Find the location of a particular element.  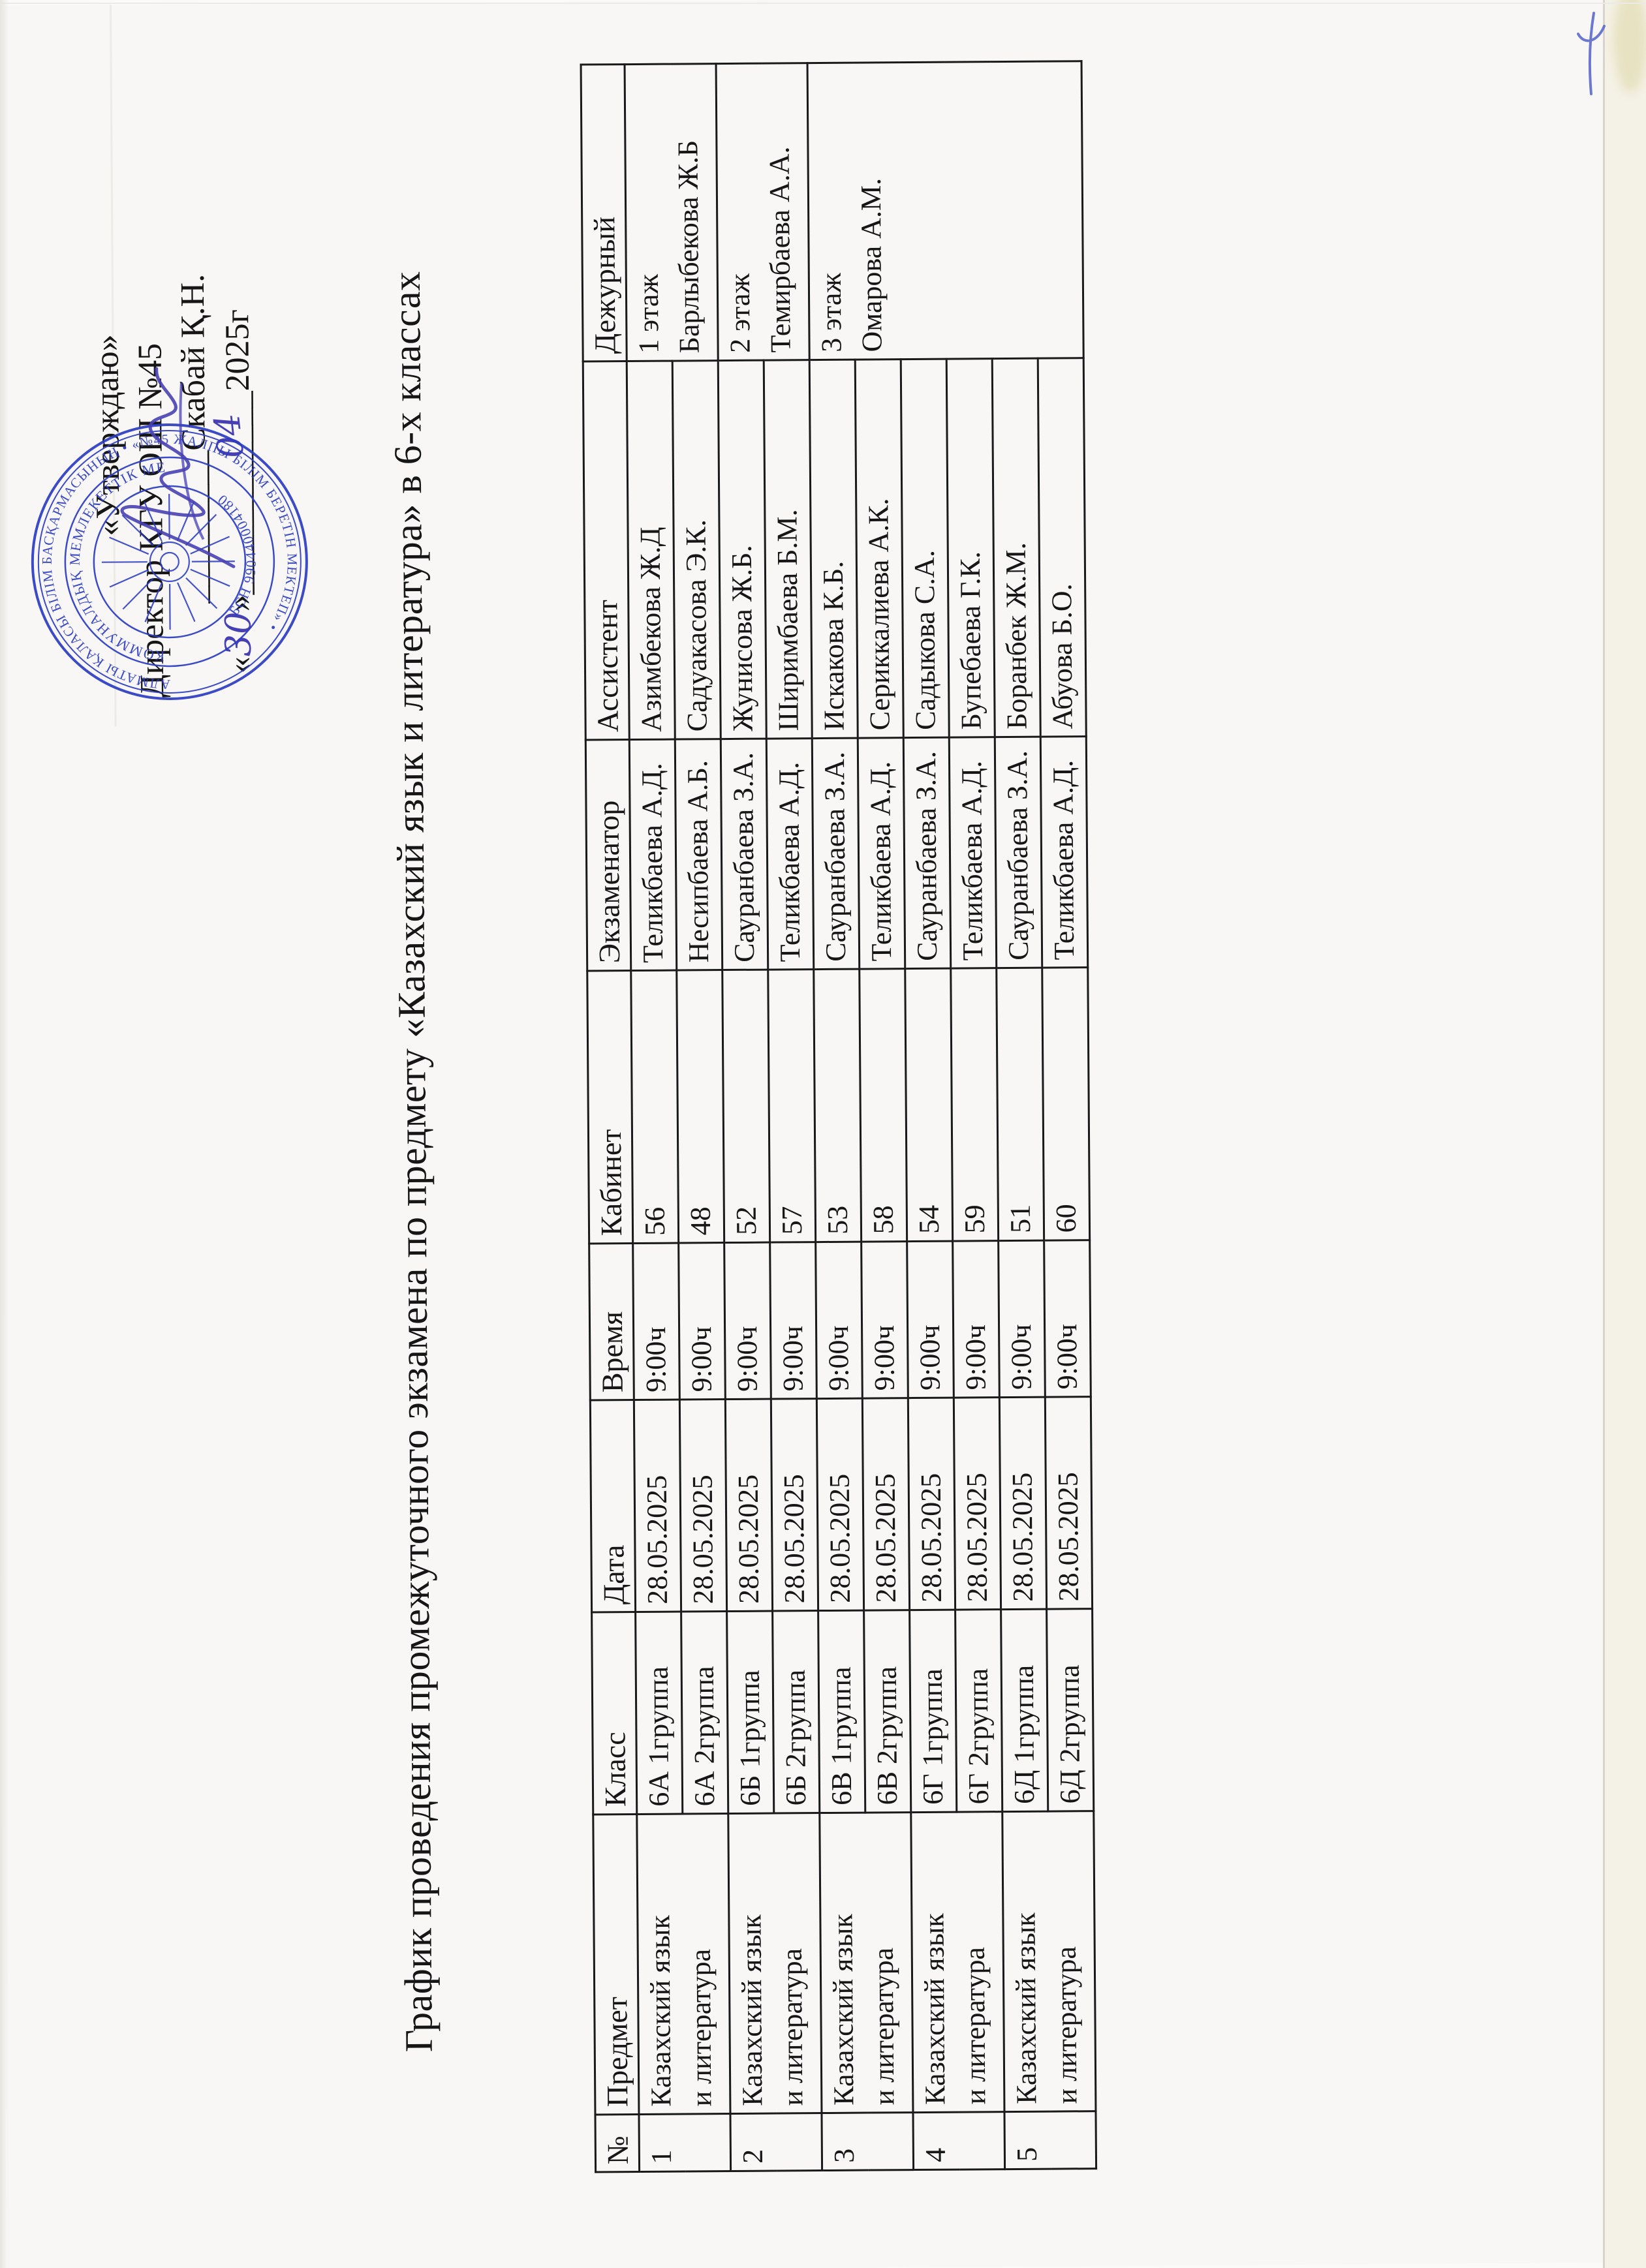

corner-smudge is located at coordinates (1629, 47).